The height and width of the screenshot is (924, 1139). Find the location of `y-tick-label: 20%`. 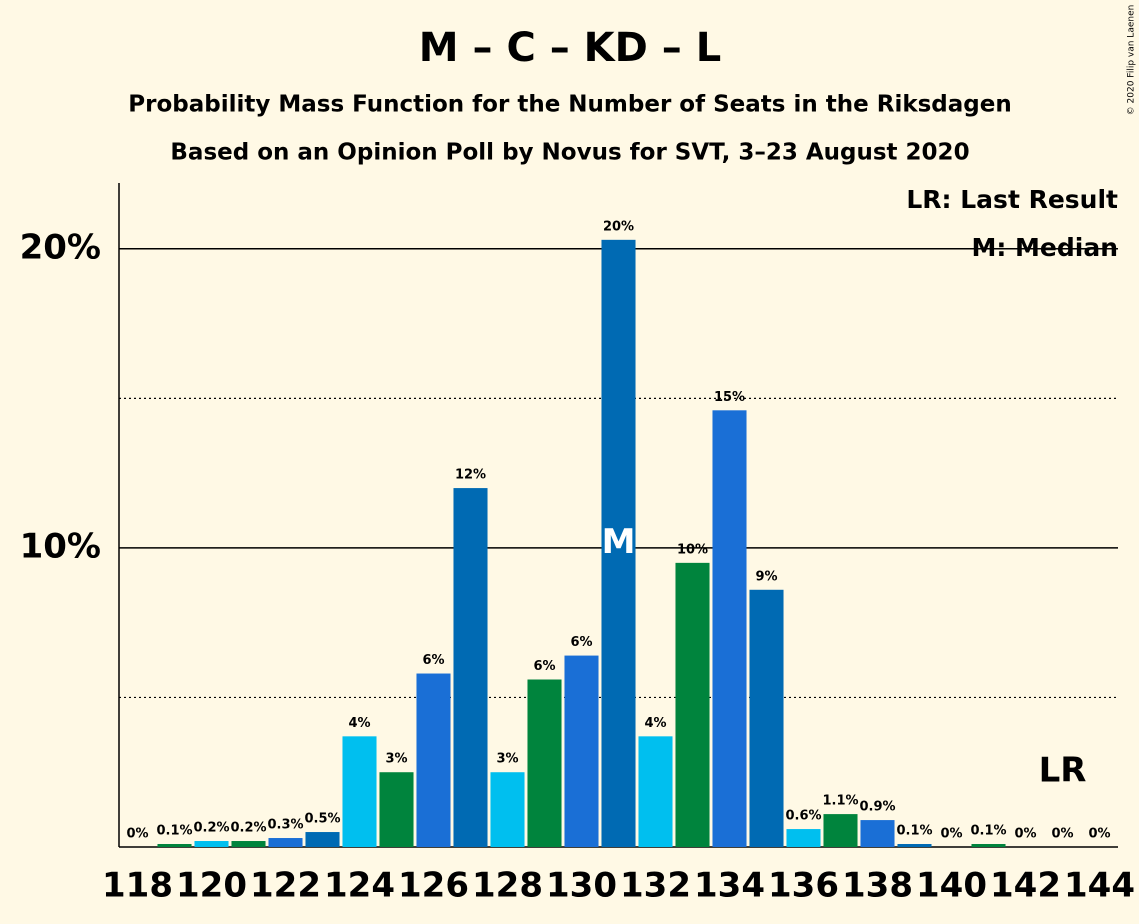

y-tick-label: 20% is located at coordinates (60, 247).